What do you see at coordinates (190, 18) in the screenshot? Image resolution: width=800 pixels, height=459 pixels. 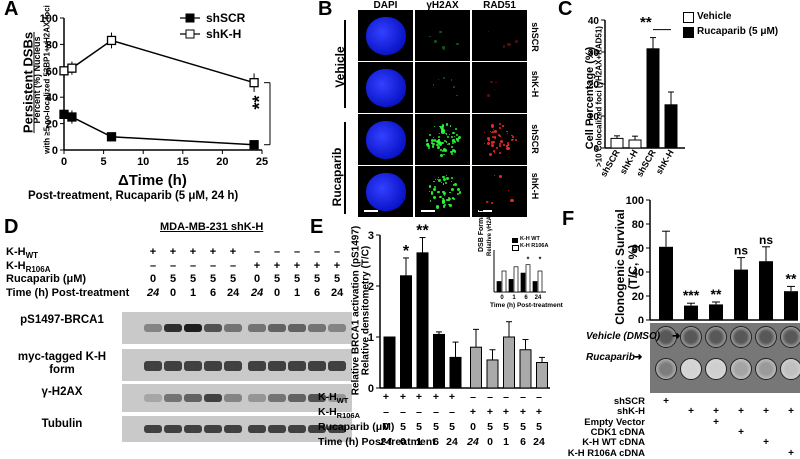 I see `panel-a-legend-marker` at bounding box center [190, 18].